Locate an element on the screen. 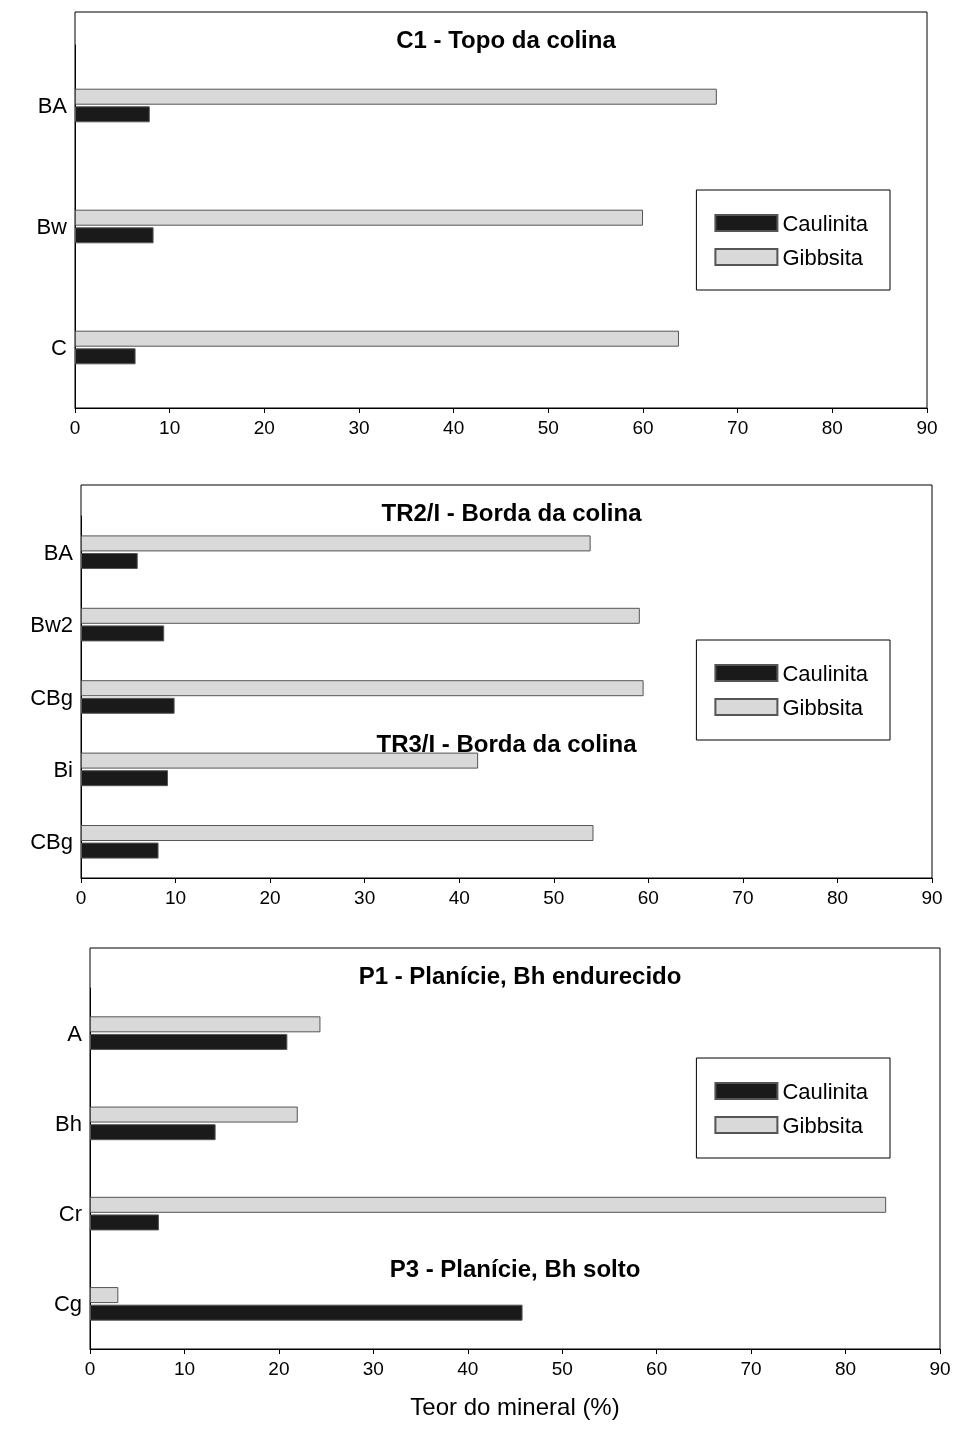 The width and height of the screenshot is (955, 1439). y-tick-label: Bw is located at coordinates (52, 226).